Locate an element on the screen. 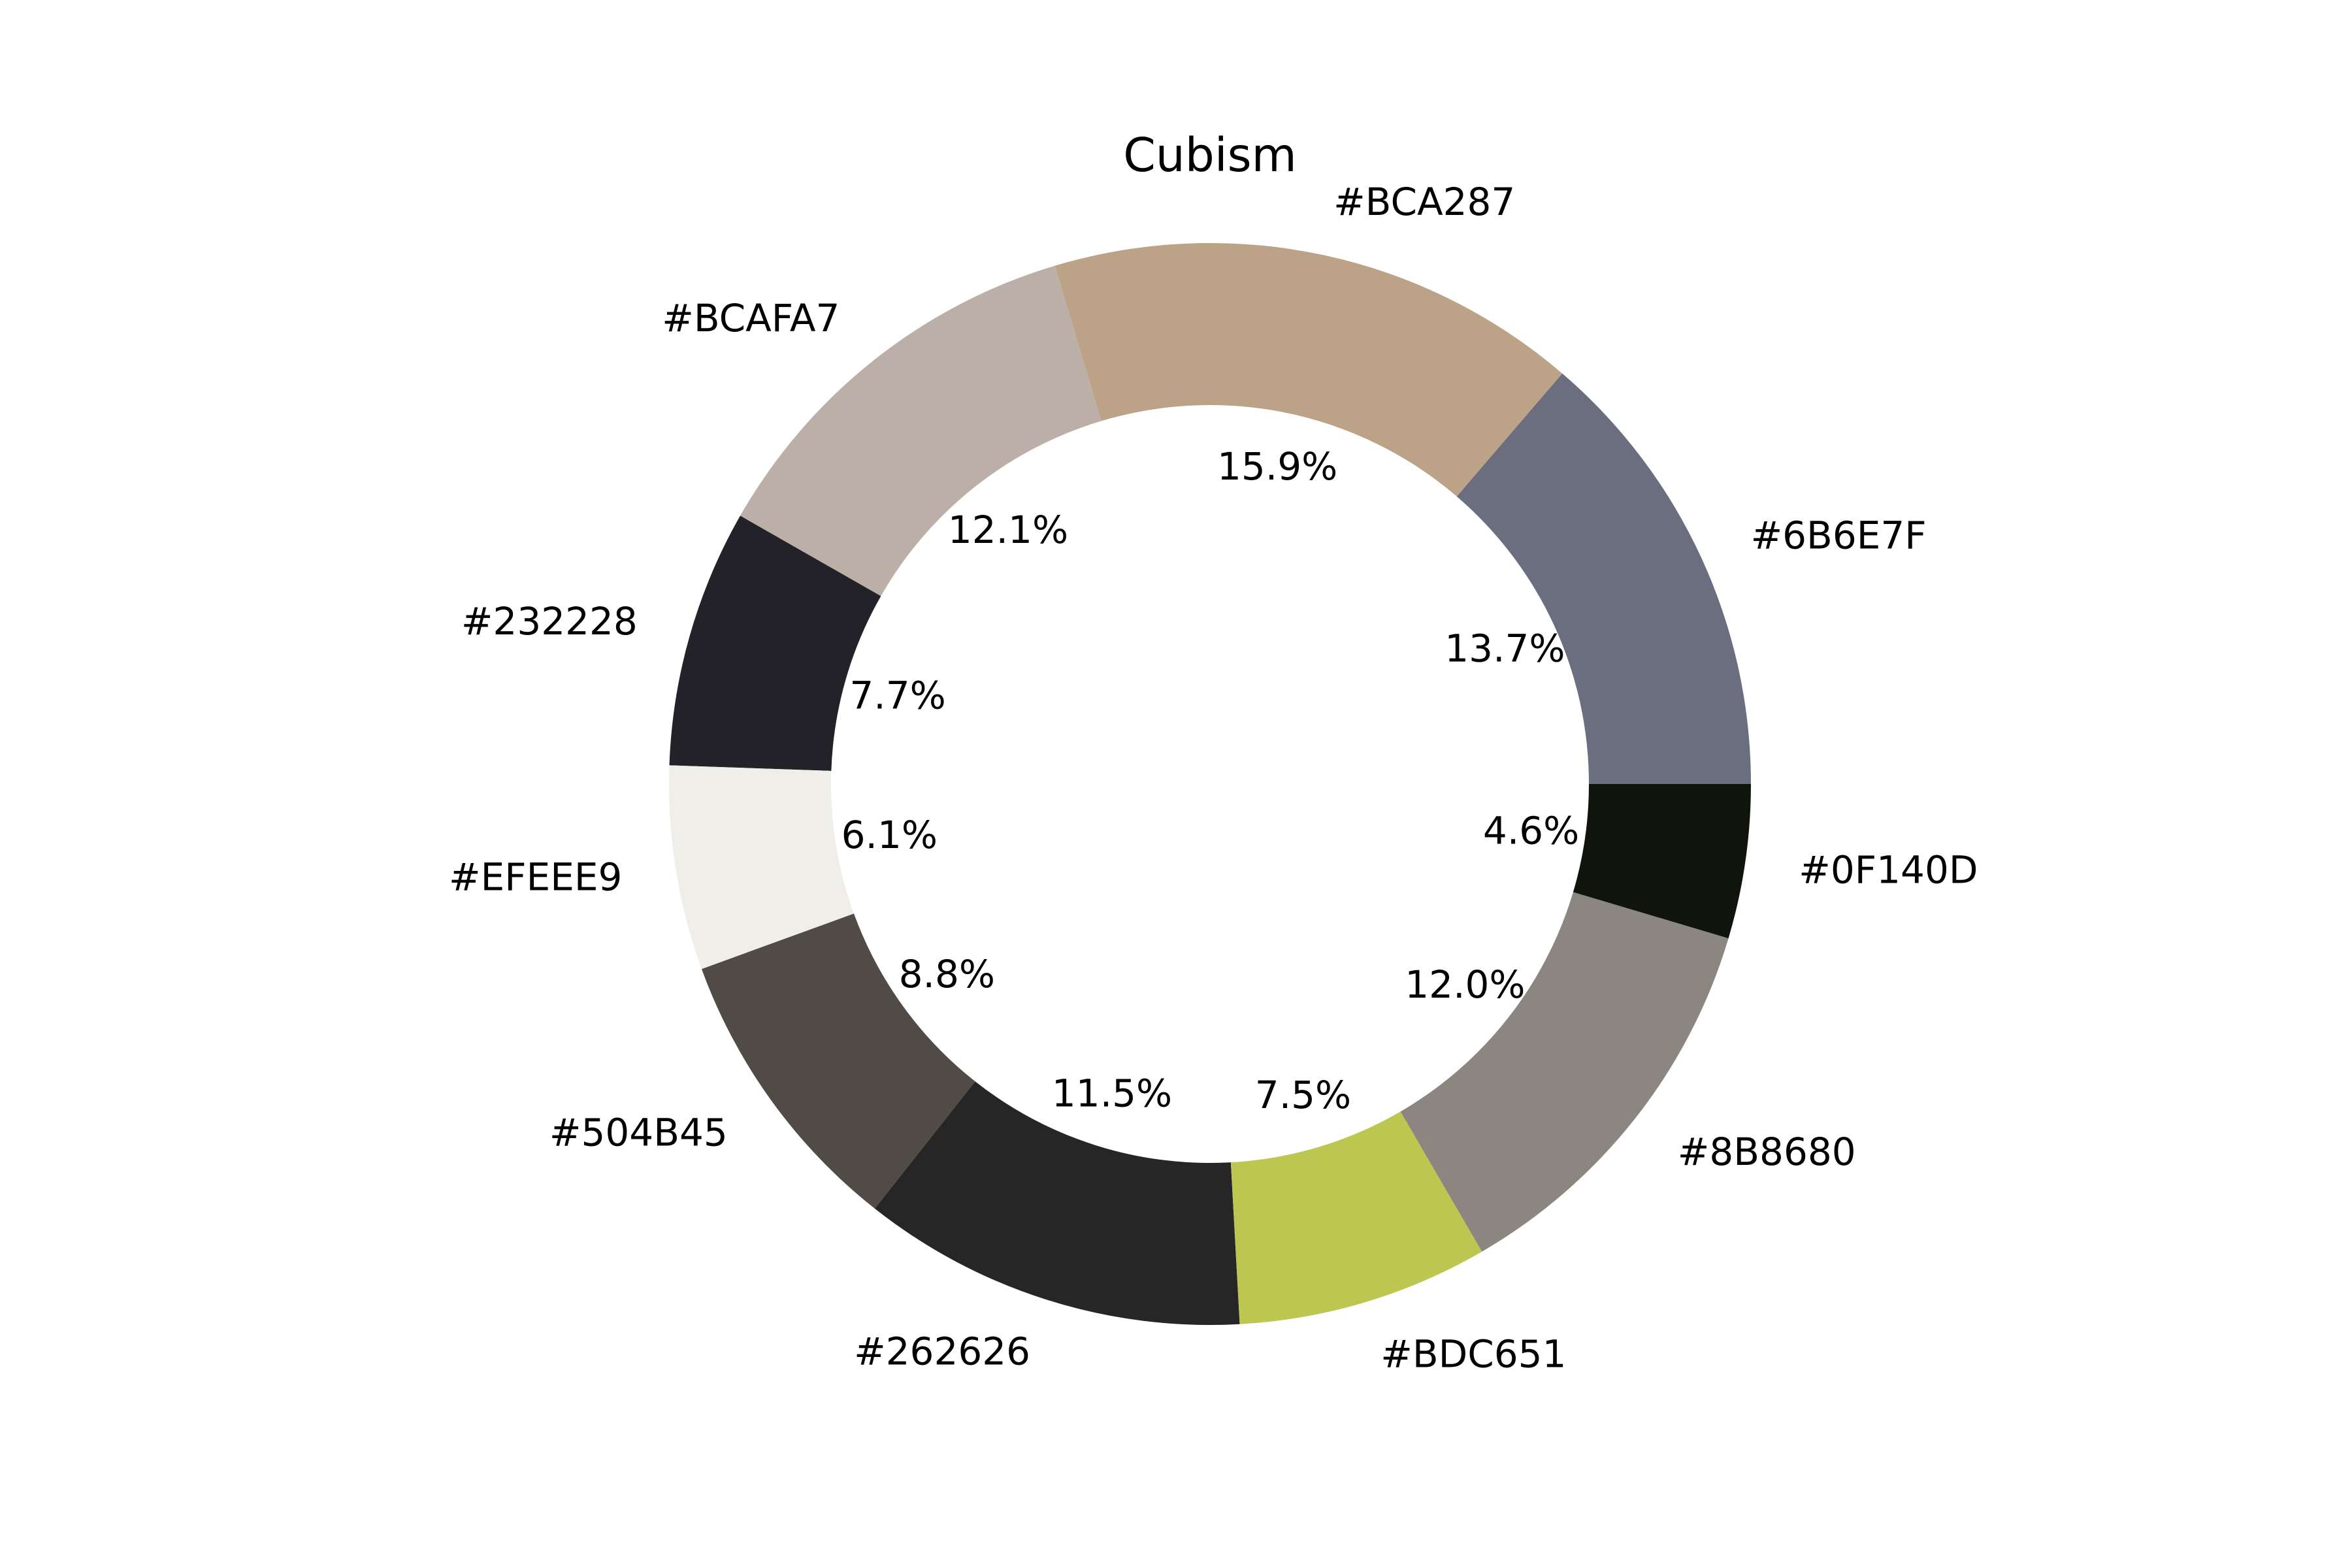 The height and width of the screenshot is (1568, 2352). slice-percent-label: 15.9% is located at coordinates (1277, 466).